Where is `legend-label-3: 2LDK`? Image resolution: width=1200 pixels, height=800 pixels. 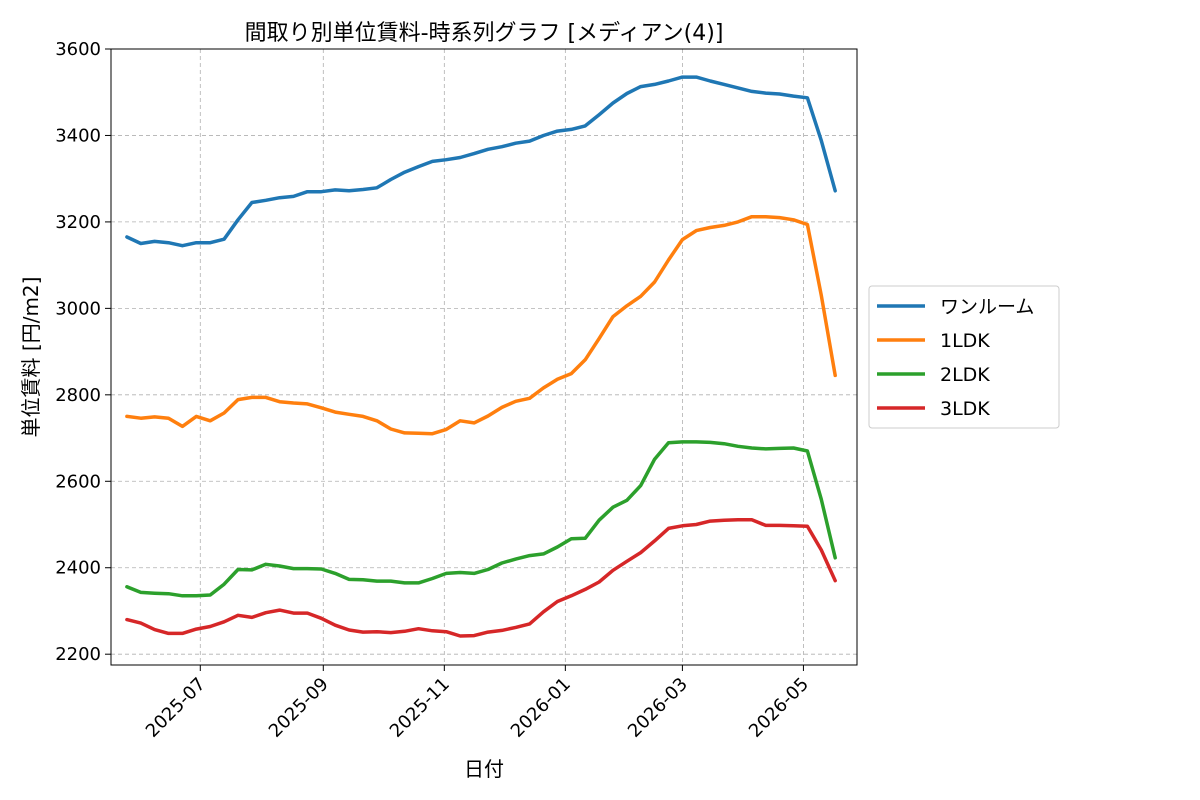 legend-label-3: 2LDK is located at coordinates (965, 375).